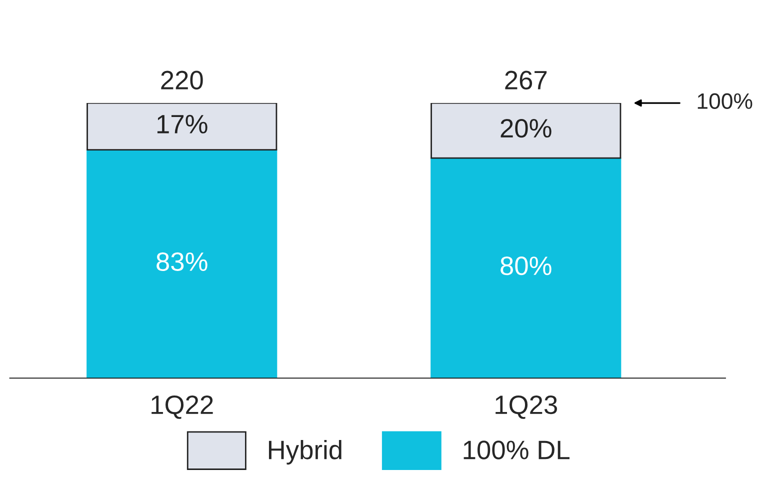  Describe the element at coordinates (182, 262) in the screenshot. I see `data-label: 83%` at that location.